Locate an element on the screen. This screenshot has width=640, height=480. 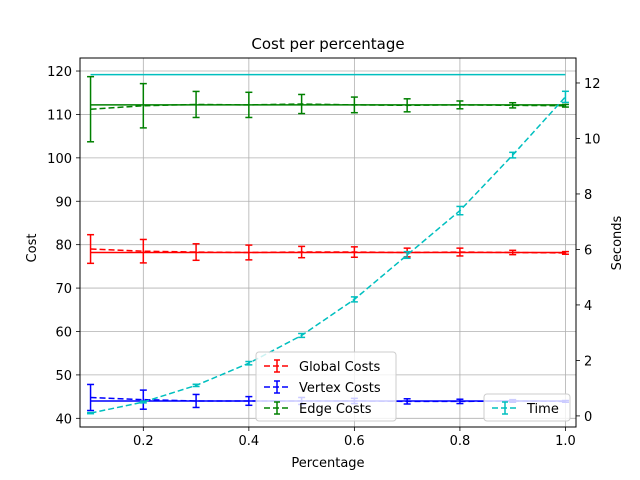
global-costs-line is located at coordinates (328, 251).